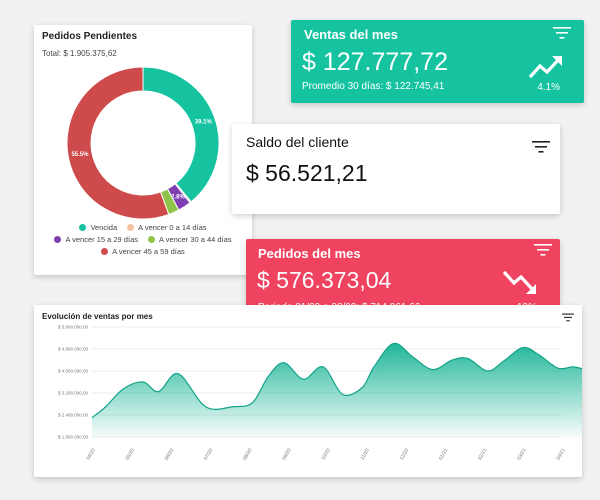 Image resolution: width=600 pixels, height=500 pixels. I want to click on monthly-orders-value: $ 576.373,04, so click(324, 280).